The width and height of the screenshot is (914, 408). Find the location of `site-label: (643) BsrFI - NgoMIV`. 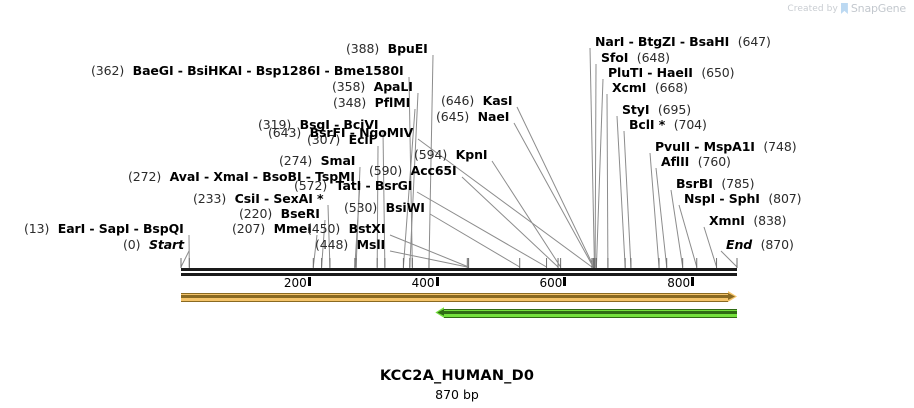

site-label: (643) BsrFI - NgoMIV is located at coordinates (340, 132).